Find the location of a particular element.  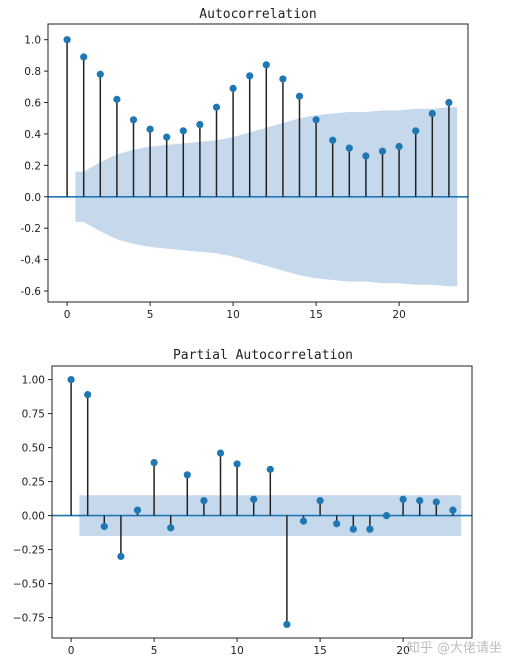

acf-ytick-label: -0.6 is located at coordinates (31, 292).